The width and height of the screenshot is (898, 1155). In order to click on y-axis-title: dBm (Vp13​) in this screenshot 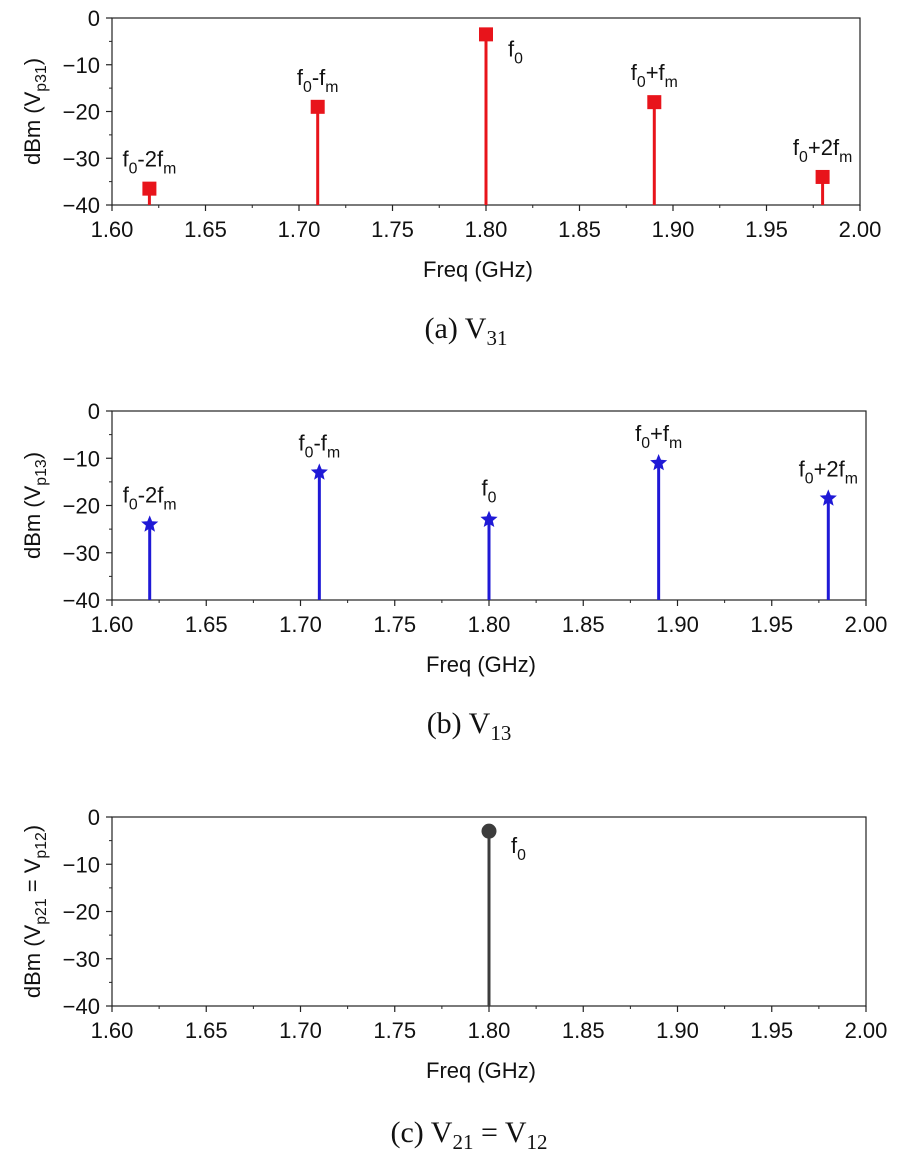, I will do `click(35, 505)`.